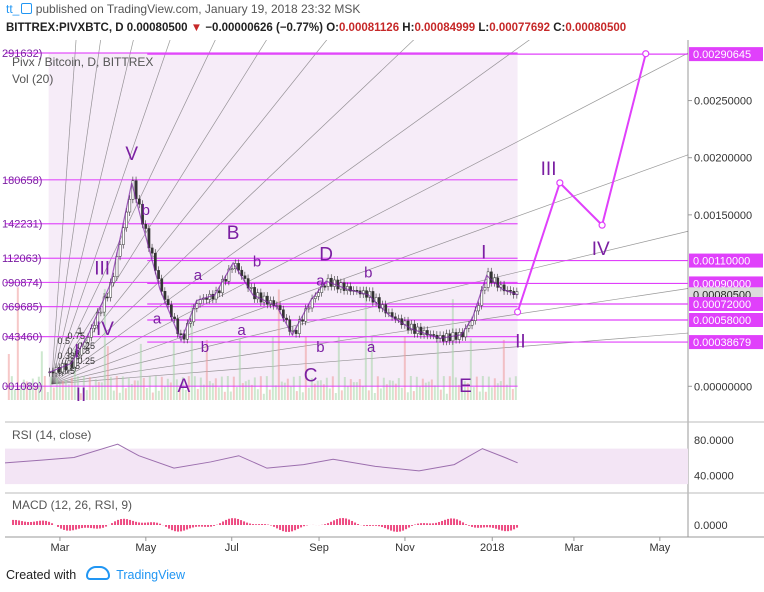 The image size is (764, 592). Describe the element at coordinates (82, 62) in the screenshot. I see `chart-title: Pivx / Bitcoin, D, BITTREX` at that location.